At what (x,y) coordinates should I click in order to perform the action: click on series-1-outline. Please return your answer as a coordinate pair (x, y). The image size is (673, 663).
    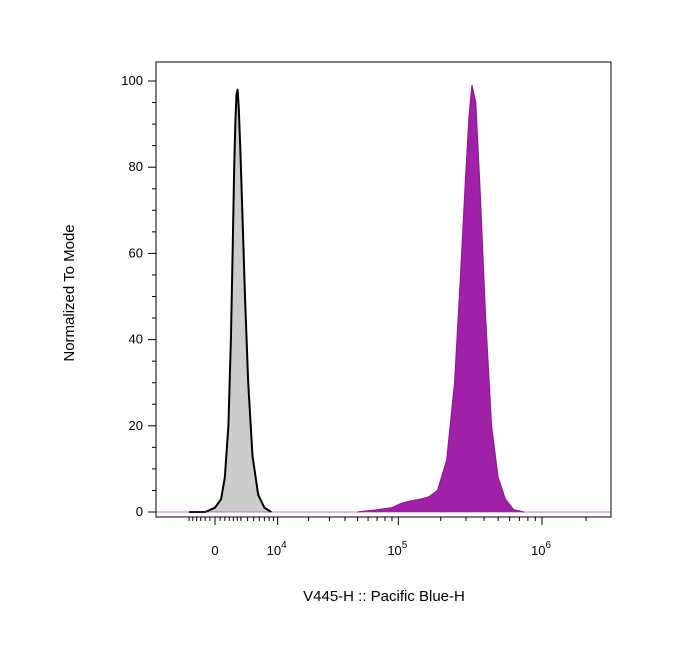
    Looking at the image, I should click on (230, 300).